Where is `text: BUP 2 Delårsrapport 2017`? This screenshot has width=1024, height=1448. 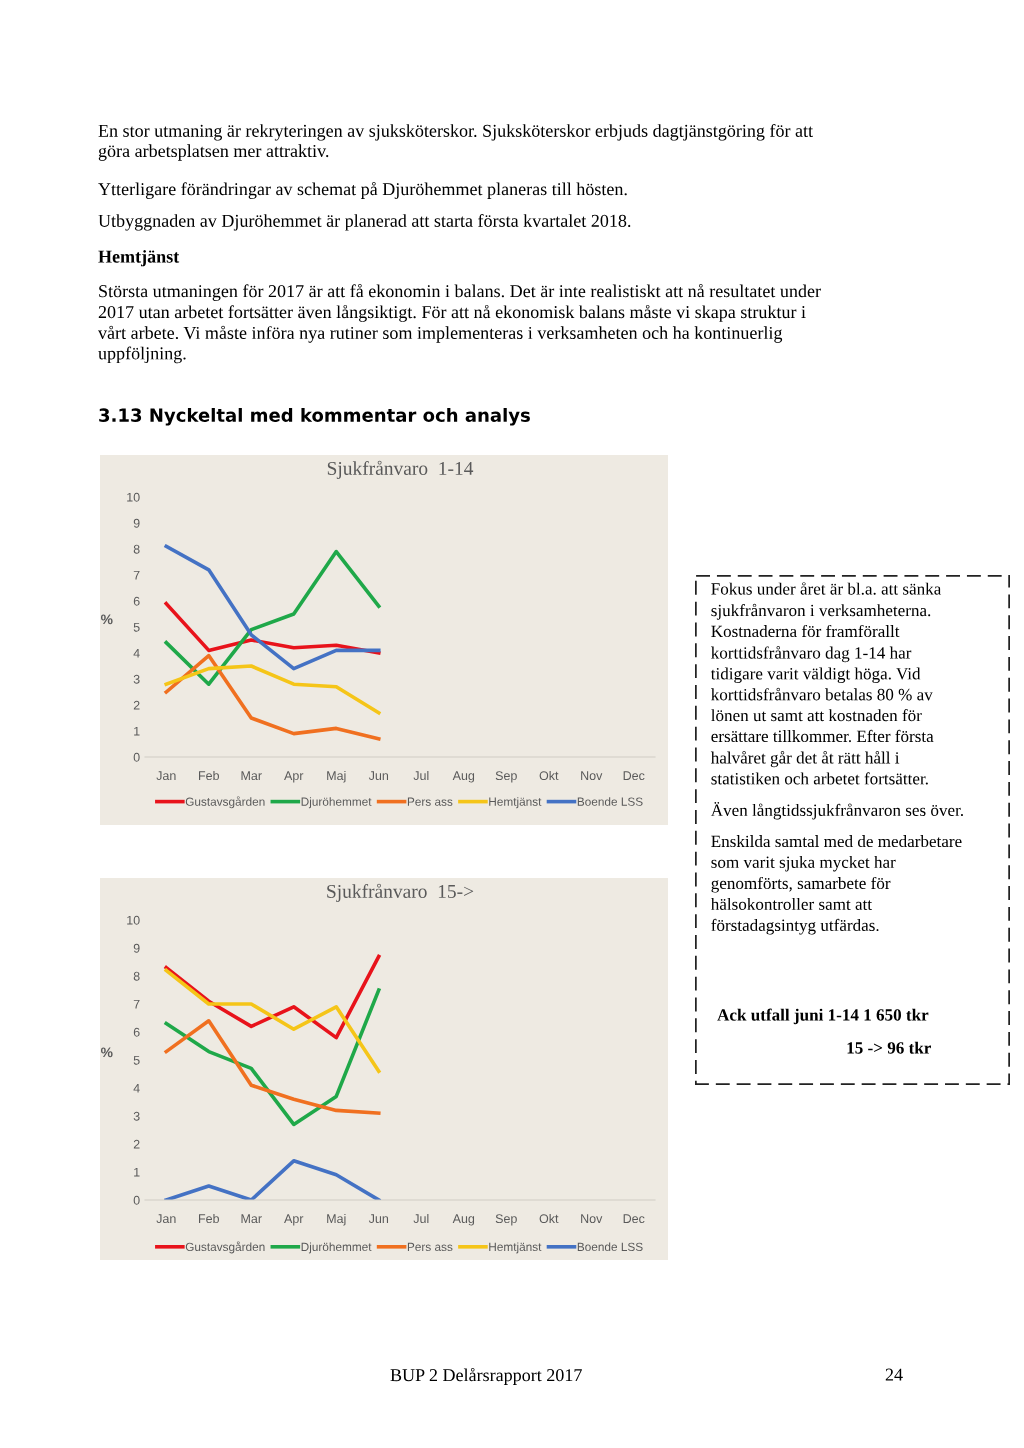 text: BUP 2 Delårsrapport 2017 is located at coordinates (486, 1376).